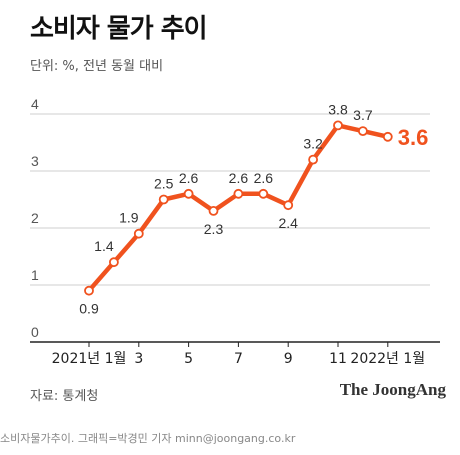  Describe the element at coordinates (238, 359) in the screenshot. I see `x-tick-label-6: 7` at that location.